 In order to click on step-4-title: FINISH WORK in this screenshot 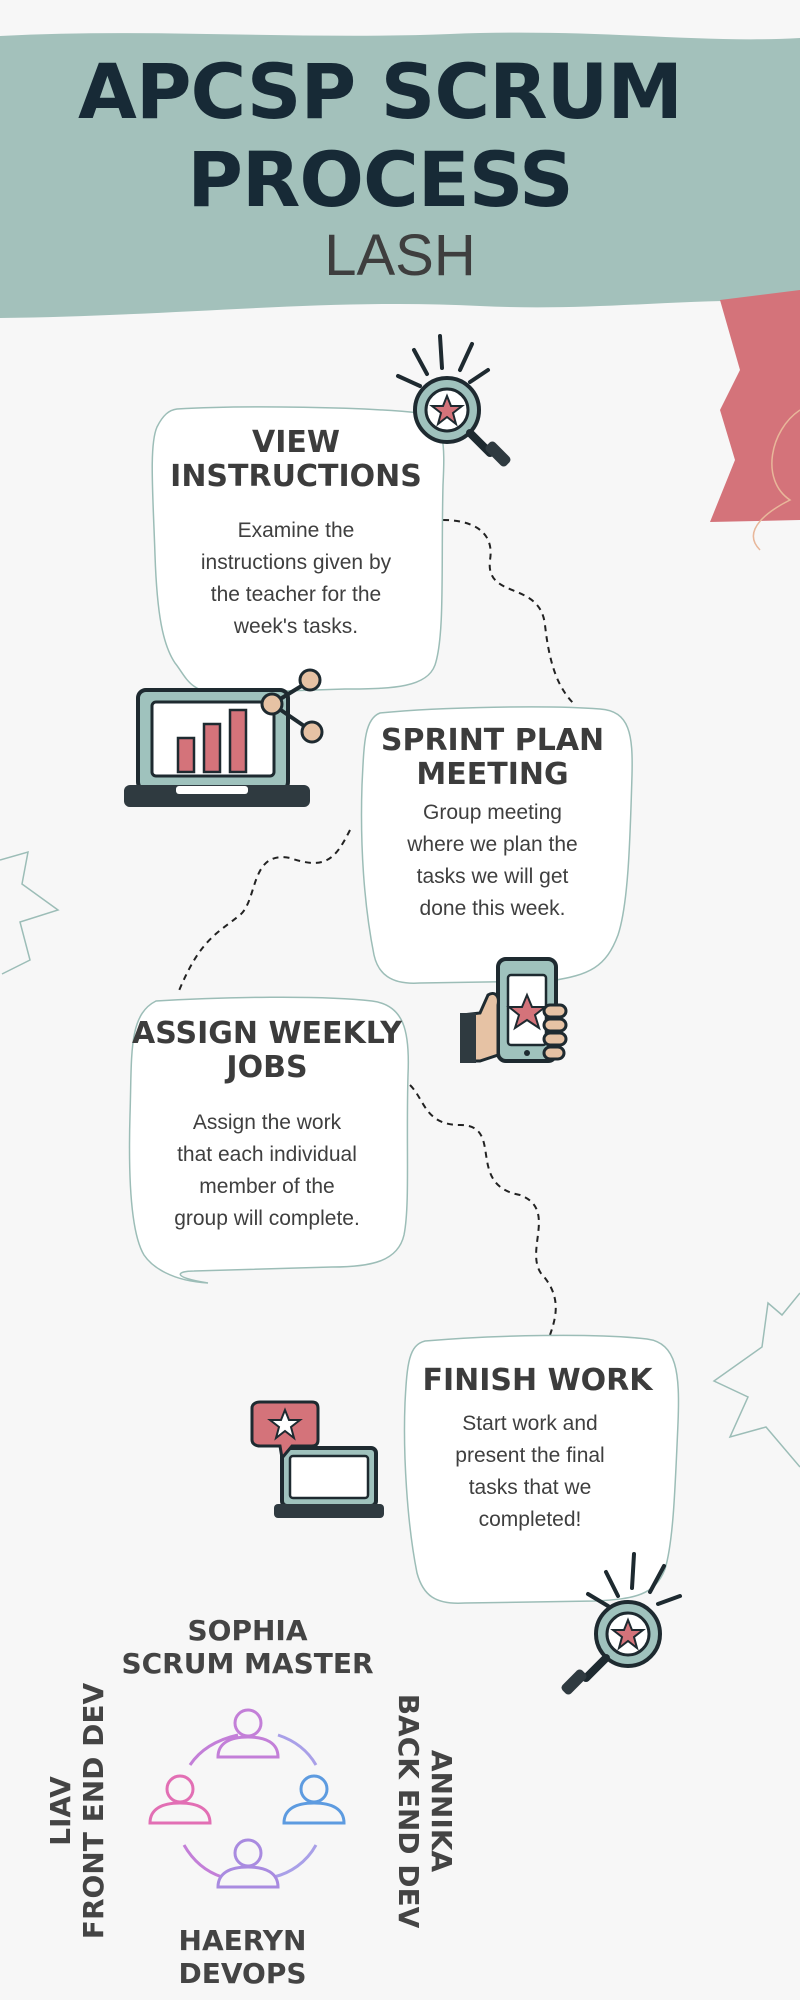, I will do `click(537, 1380)`.